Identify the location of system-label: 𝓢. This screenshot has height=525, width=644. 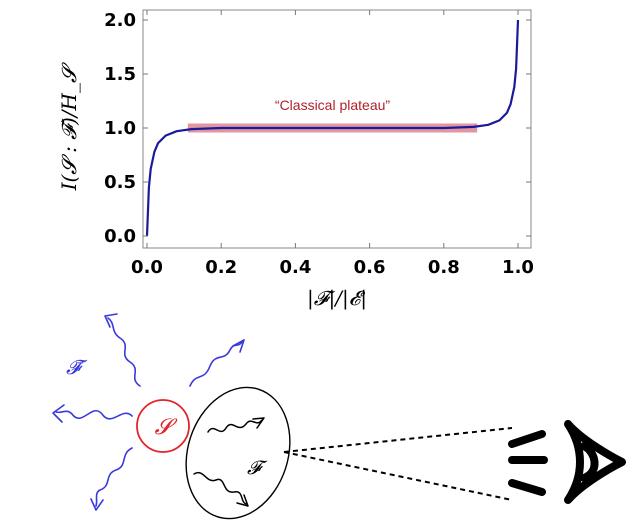
(165, 427).